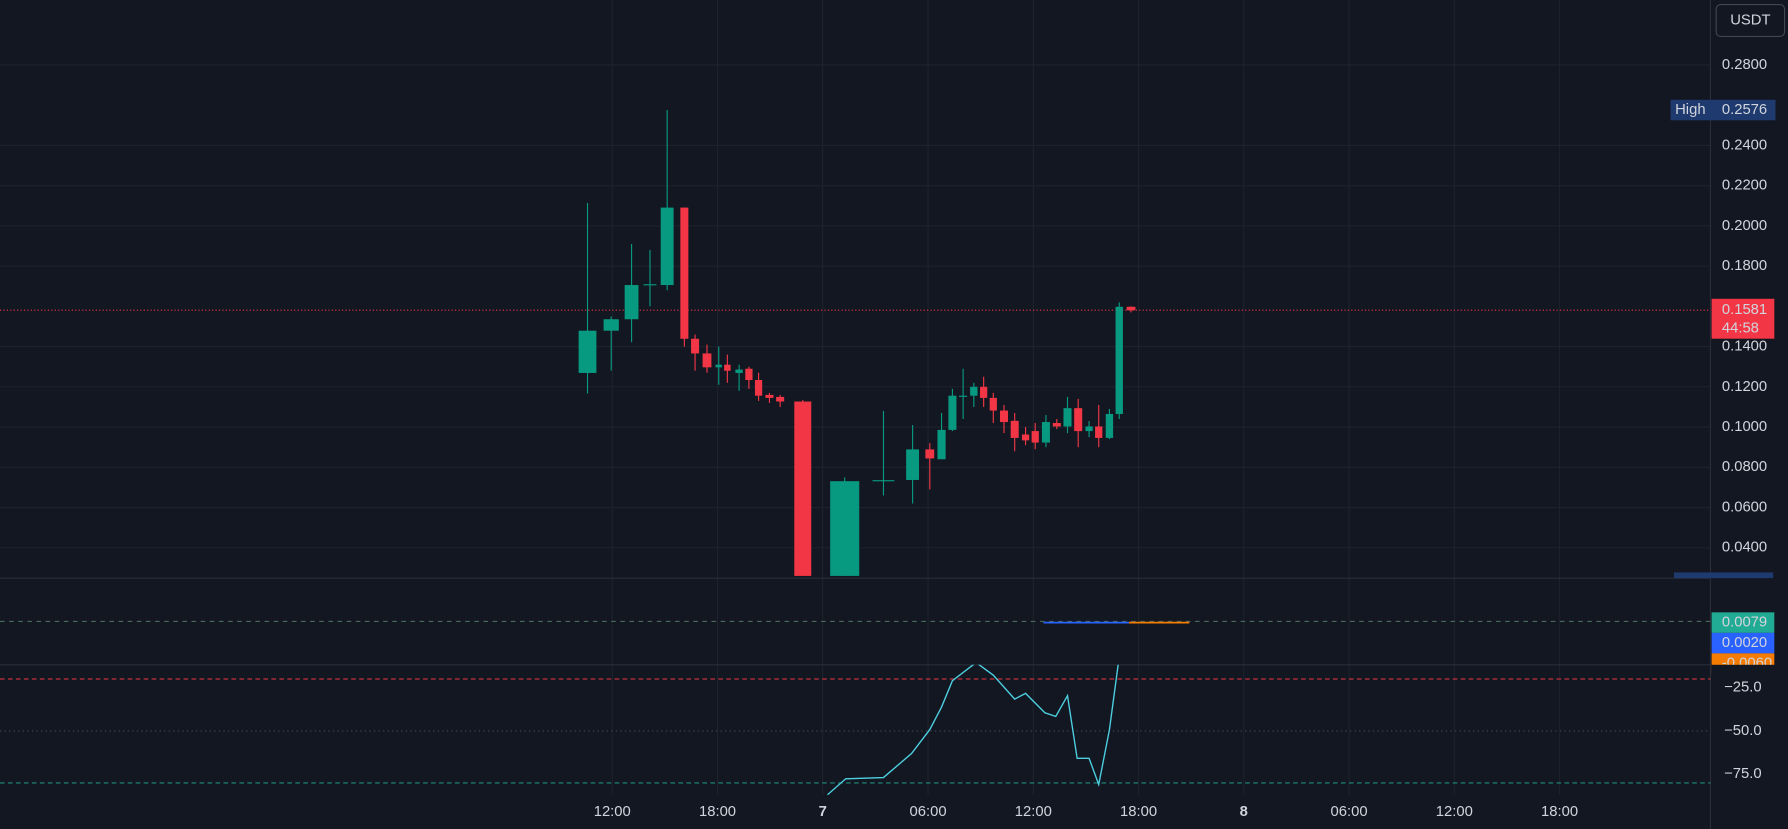  What do you see at coordinates (1723, 575) in the screenshot?
I see `volume-marker` at bounding box center [1723, 575].